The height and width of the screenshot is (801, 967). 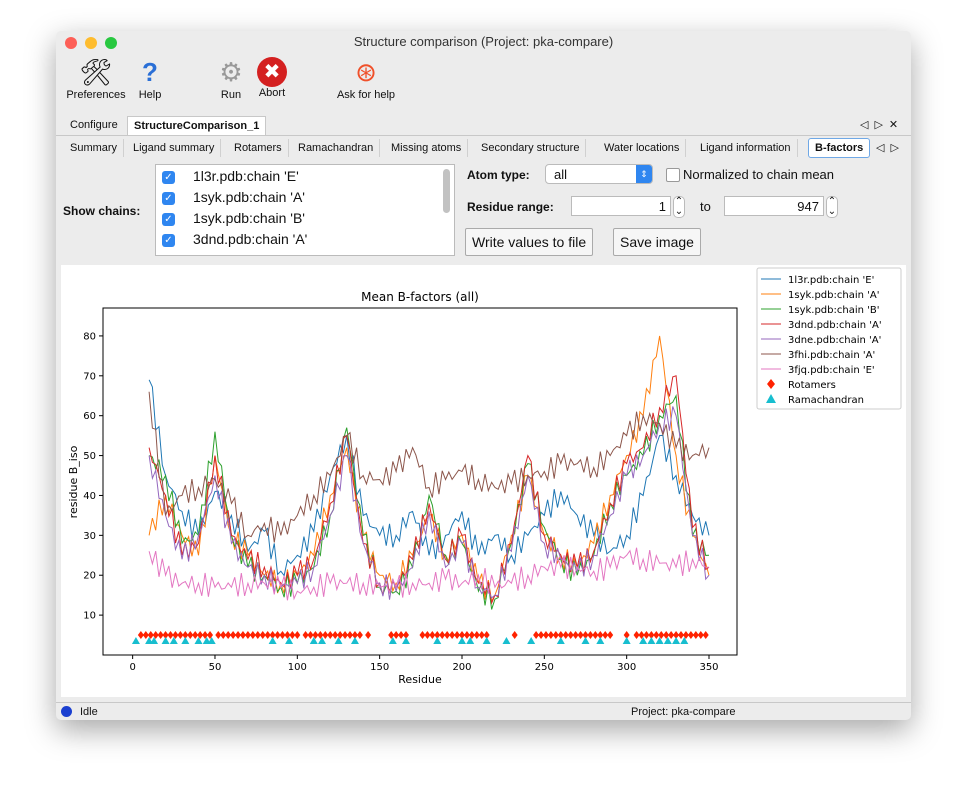 I want to click on subtab-rotamers: Rotamers, so click(x=258, y=148).